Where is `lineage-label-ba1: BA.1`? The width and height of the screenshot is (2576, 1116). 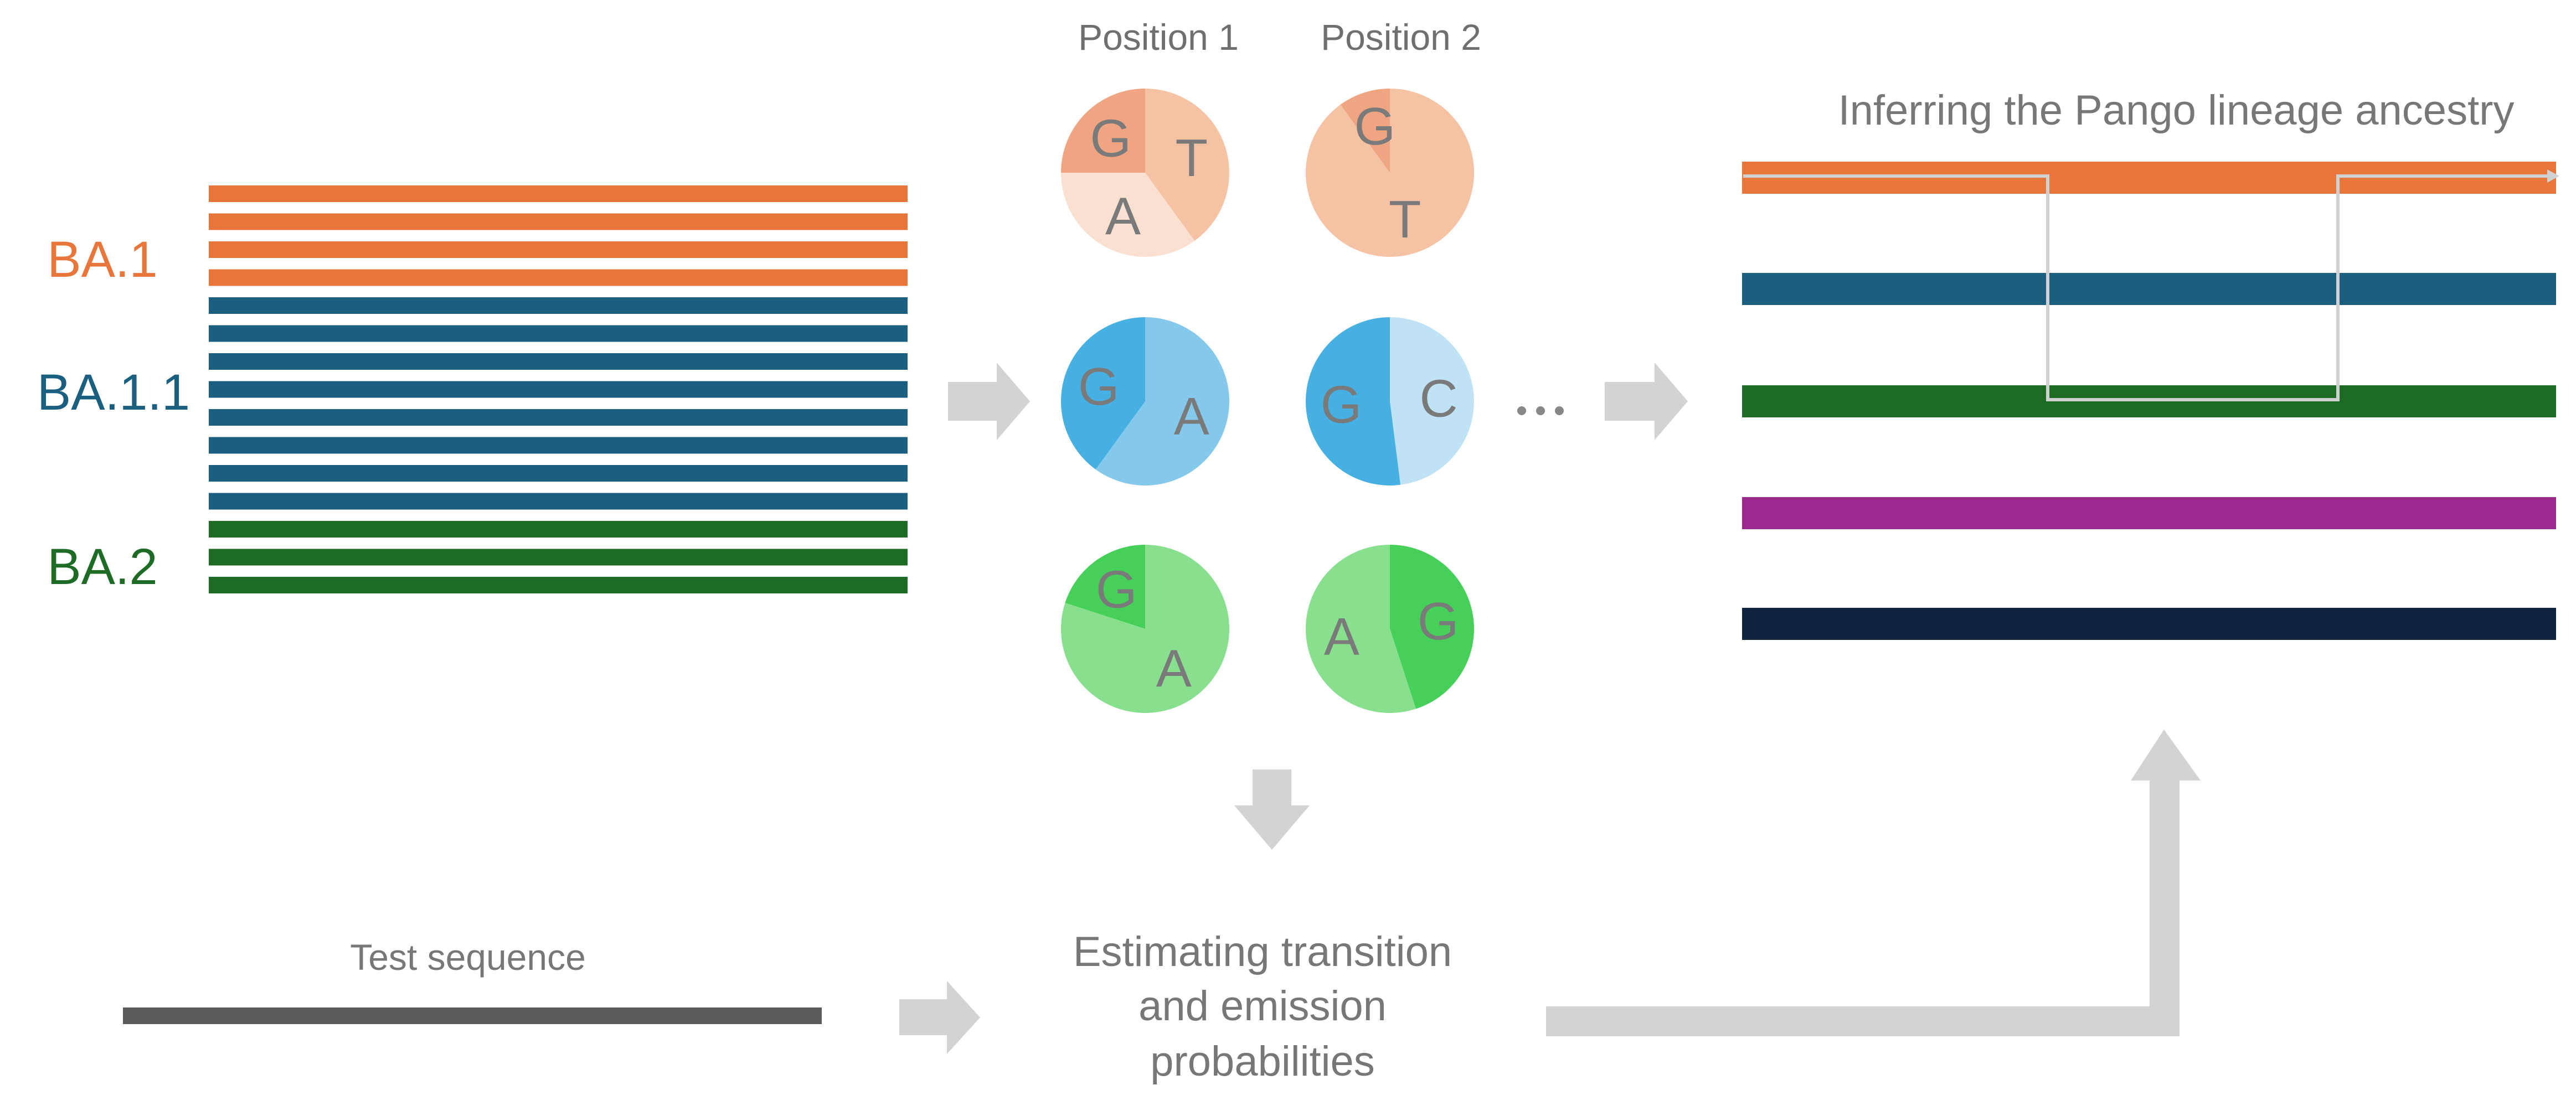
lineage-label-ba1: BA.1 is located at coordinates (102, 259).